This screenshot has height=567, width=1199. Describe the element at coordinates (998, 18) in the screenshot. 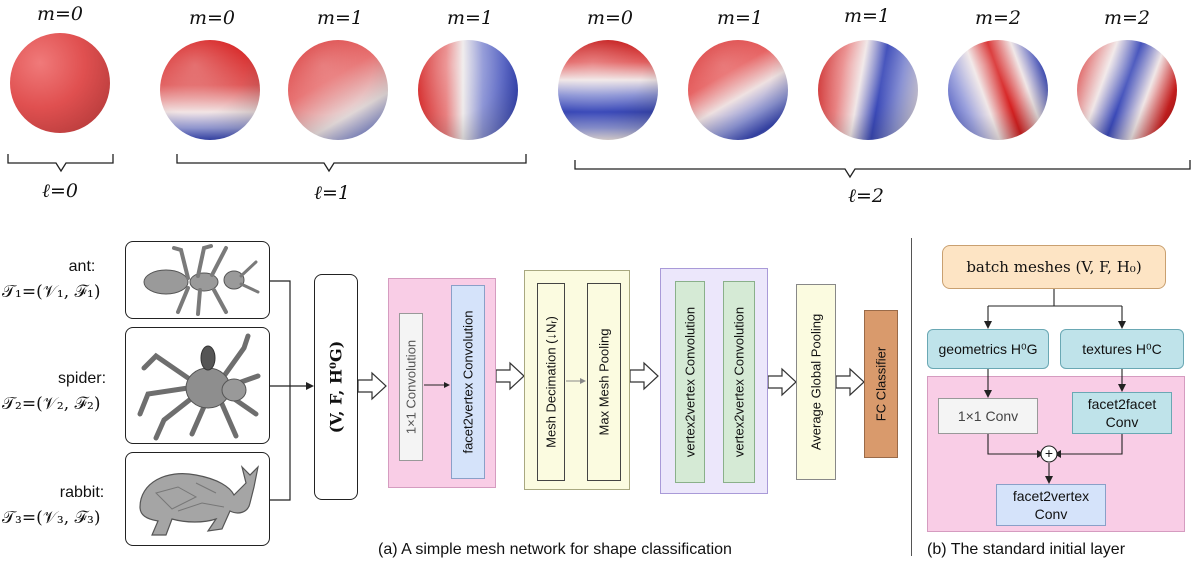

I see `m-label-8: m=2` at that location.